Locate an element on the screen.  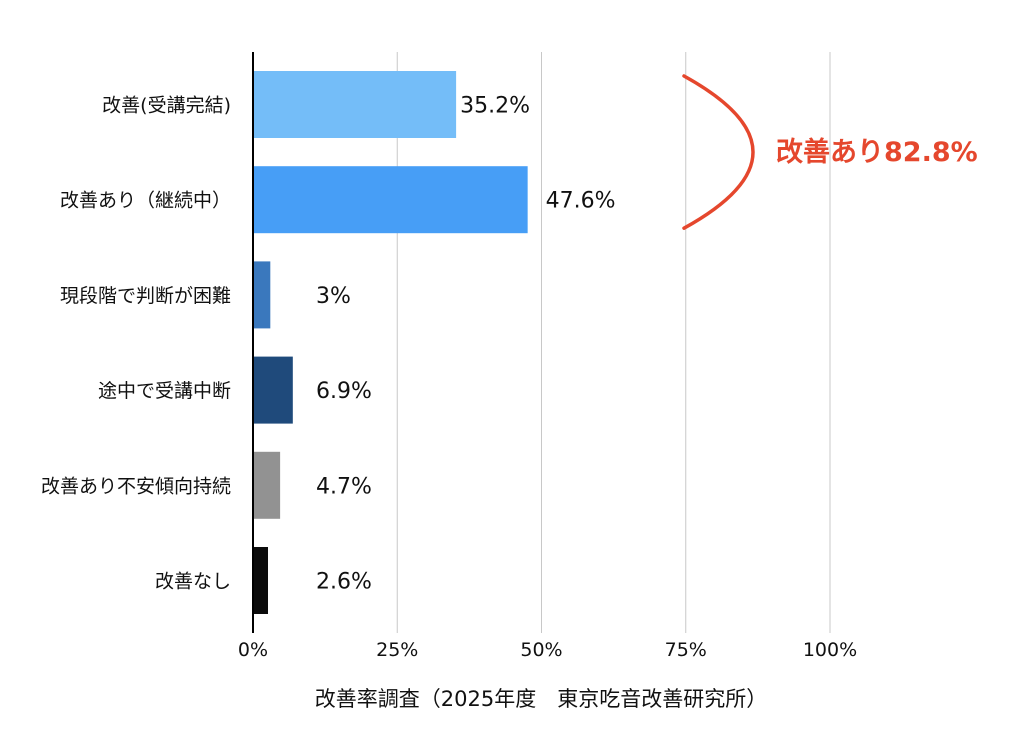
category-label-0: 改善(受講完結) is located at coordinates (166, 106).